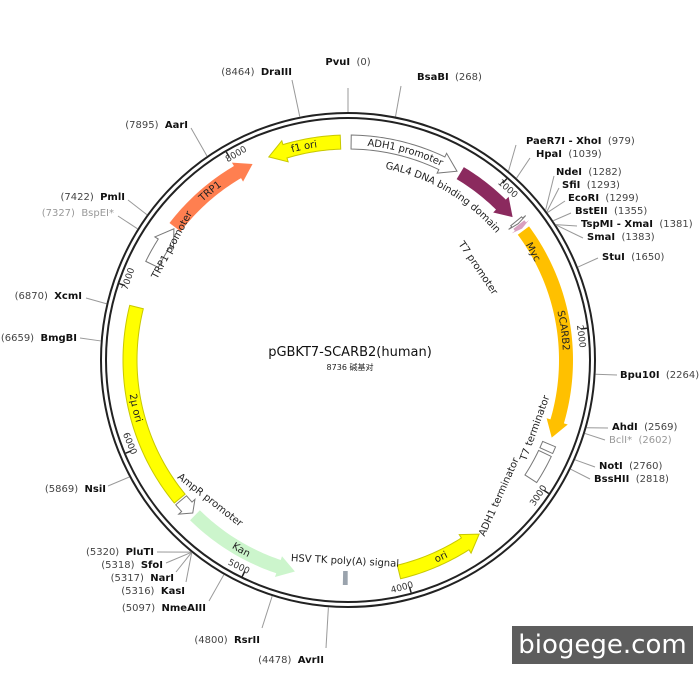  I want to click on site-nmeaiii: (5097) NmeAIII, so click(173, 594).